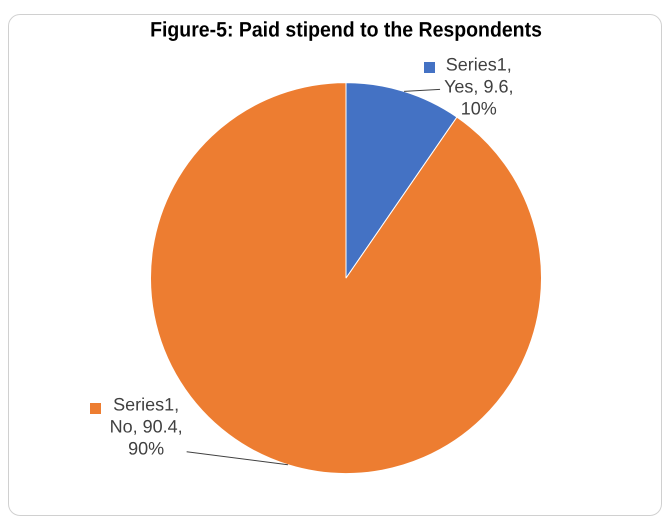 The width and height of the screenshot is (672, 523). What do you see at coordinates (346, 30) in the screenshot?
I see `chart-title: Figure-5: Paid stipend to the Respondents` at bounding box center [346, 30].